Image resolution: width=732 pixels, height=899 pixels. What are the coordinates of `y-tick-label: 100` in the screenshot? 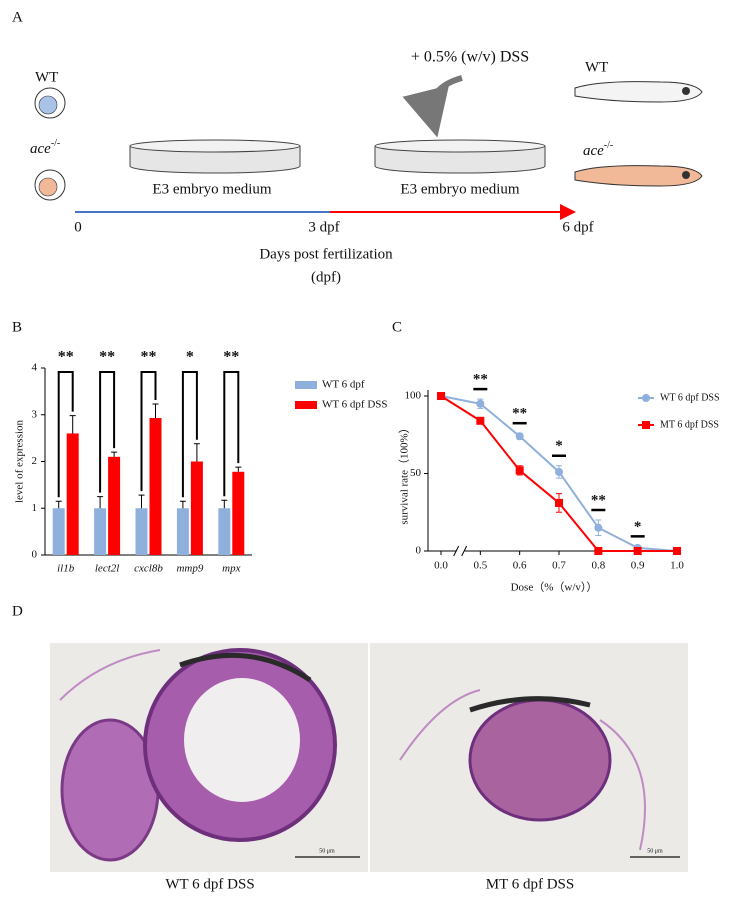 It's located at (413, 396).